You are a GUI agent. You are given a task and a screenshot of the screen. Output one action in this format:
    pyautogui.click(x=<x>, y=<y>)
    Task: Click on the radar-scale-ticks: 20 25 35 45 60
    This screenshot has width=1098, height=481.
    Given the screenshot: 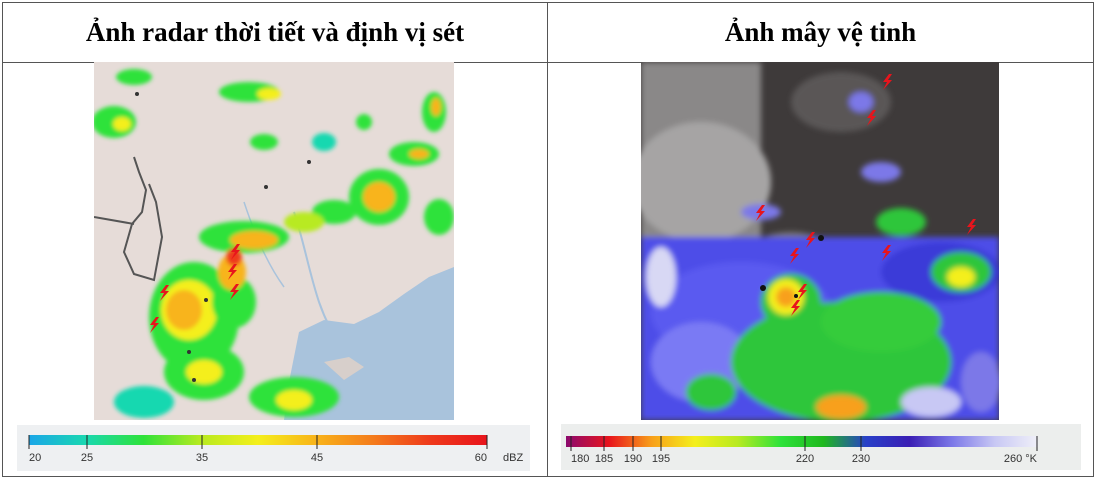 What is the action you would take?
    pyautogui.click(x=258, y=449)
    